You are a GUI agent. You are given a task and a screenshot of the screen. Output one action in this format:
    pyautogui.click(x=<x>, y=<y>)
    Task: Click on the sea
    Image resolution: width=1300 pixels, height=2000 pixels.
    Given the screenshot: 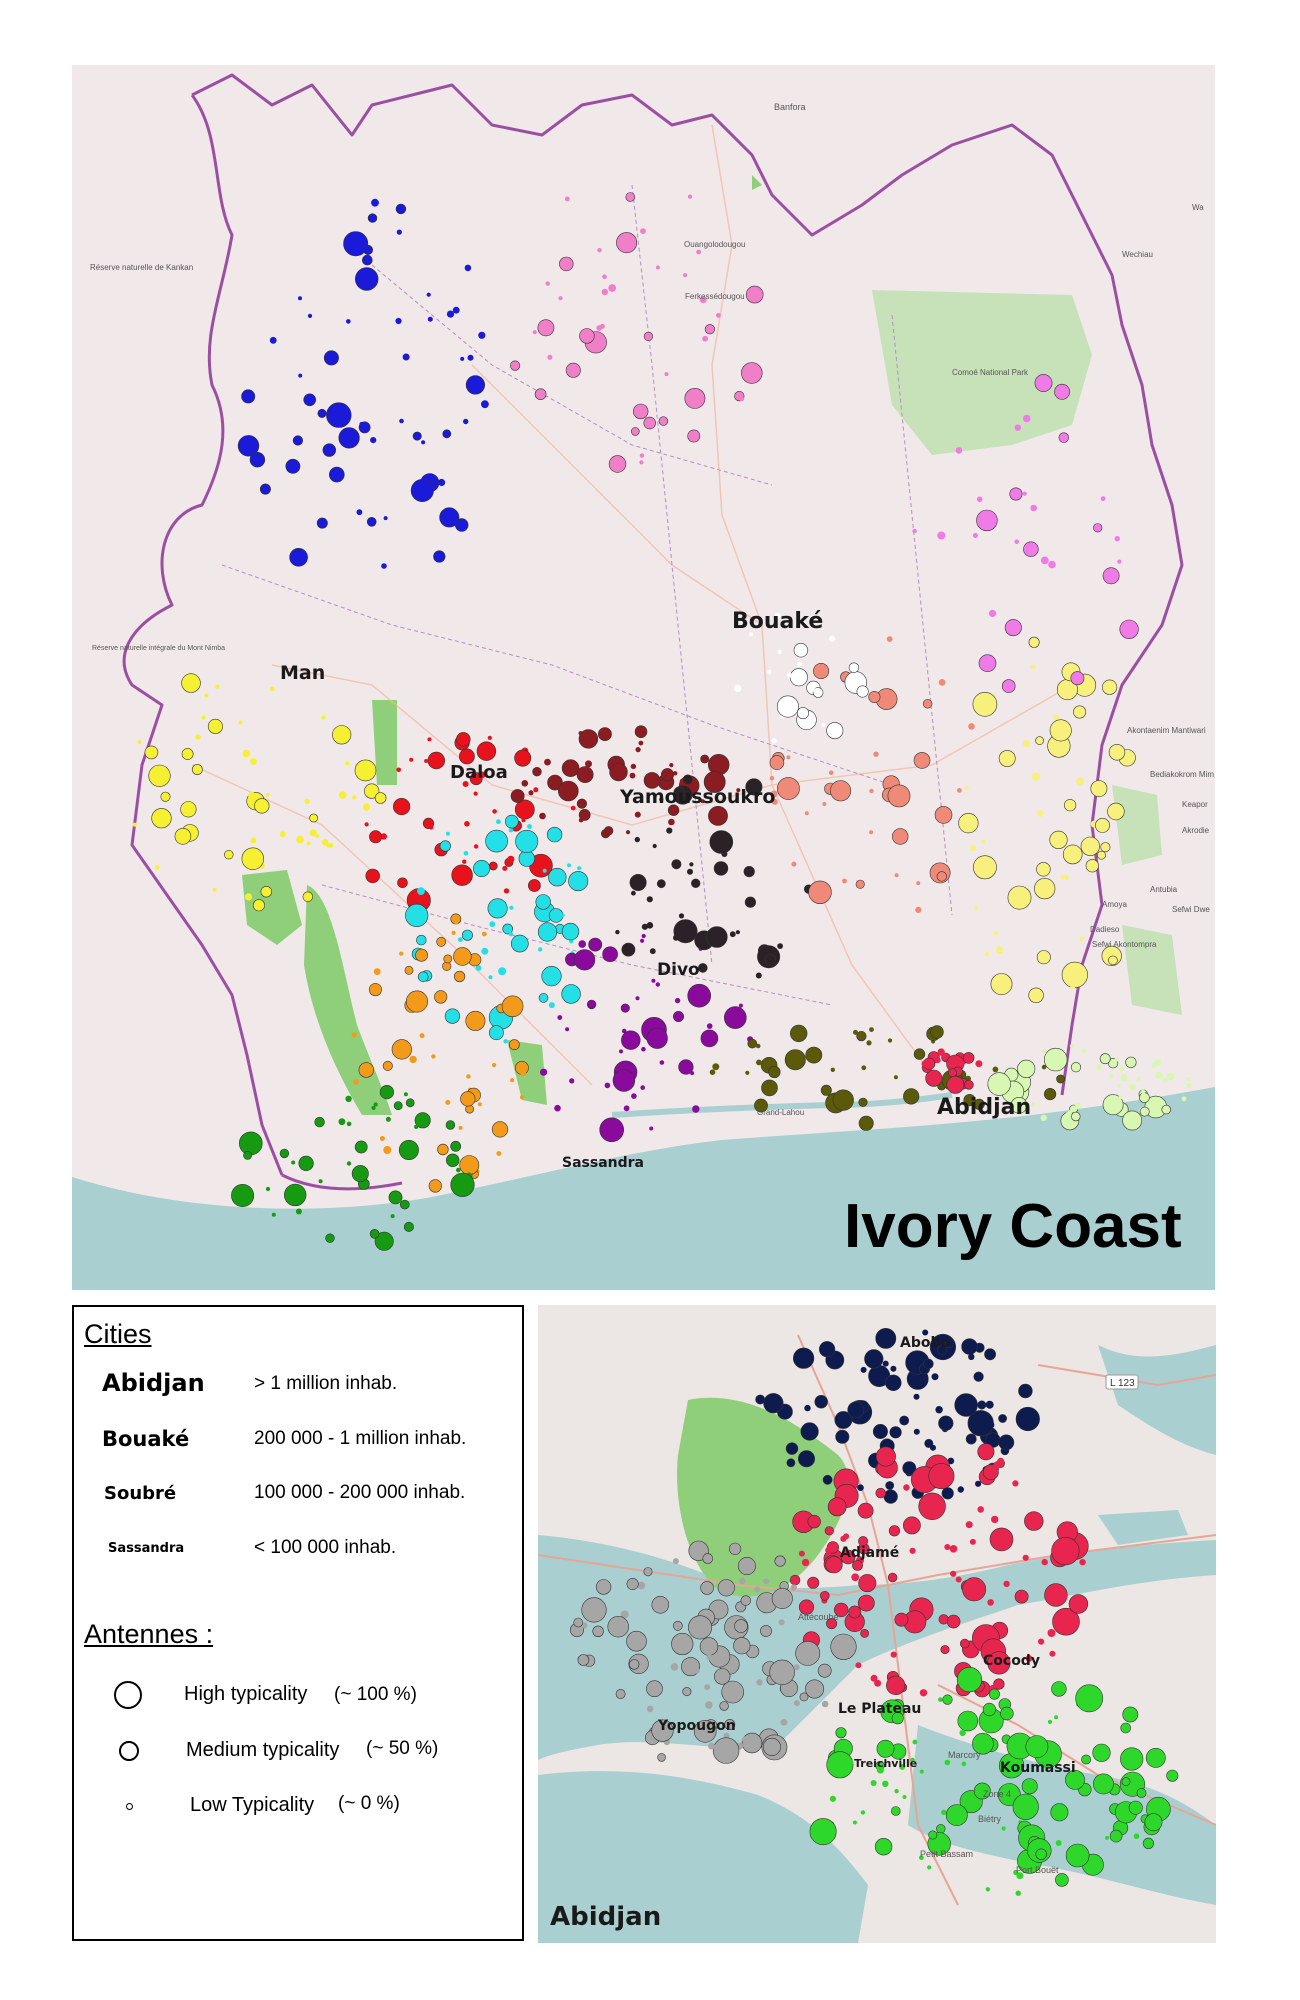 What is the action you would take?
    pyautogui.click(x=643, y=1188)
    